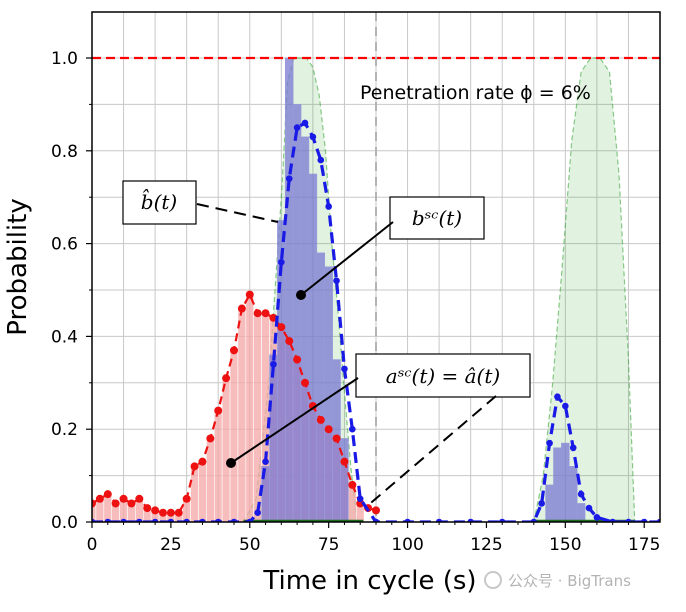 This screenshot has width=686, height=612. I want to click on y-tick-label: 0.8, so click(64, 152).